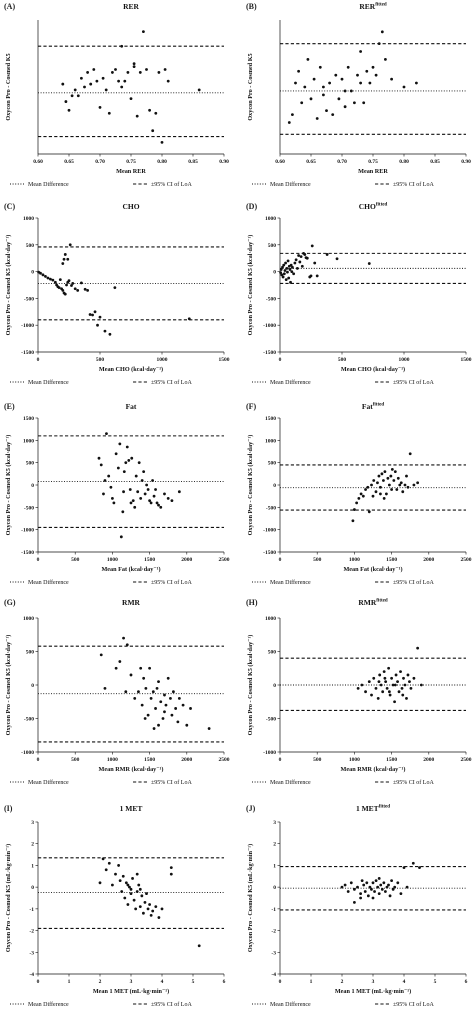 Image resolution: width=474 pixels, height=1016 pixels. I want to click on x-tick-label: 0.70, so click(342, 162).